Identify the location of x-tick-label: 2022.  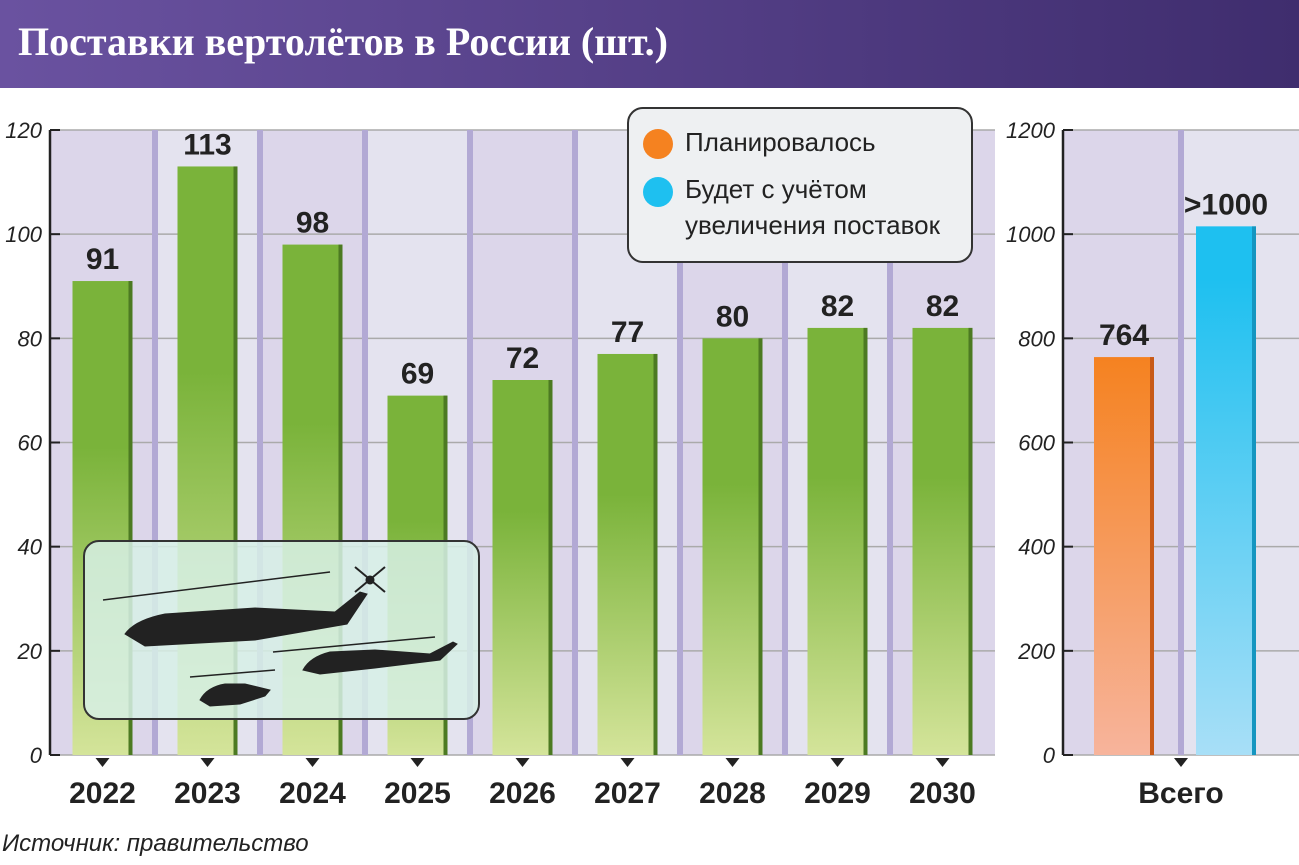
(102, 793).